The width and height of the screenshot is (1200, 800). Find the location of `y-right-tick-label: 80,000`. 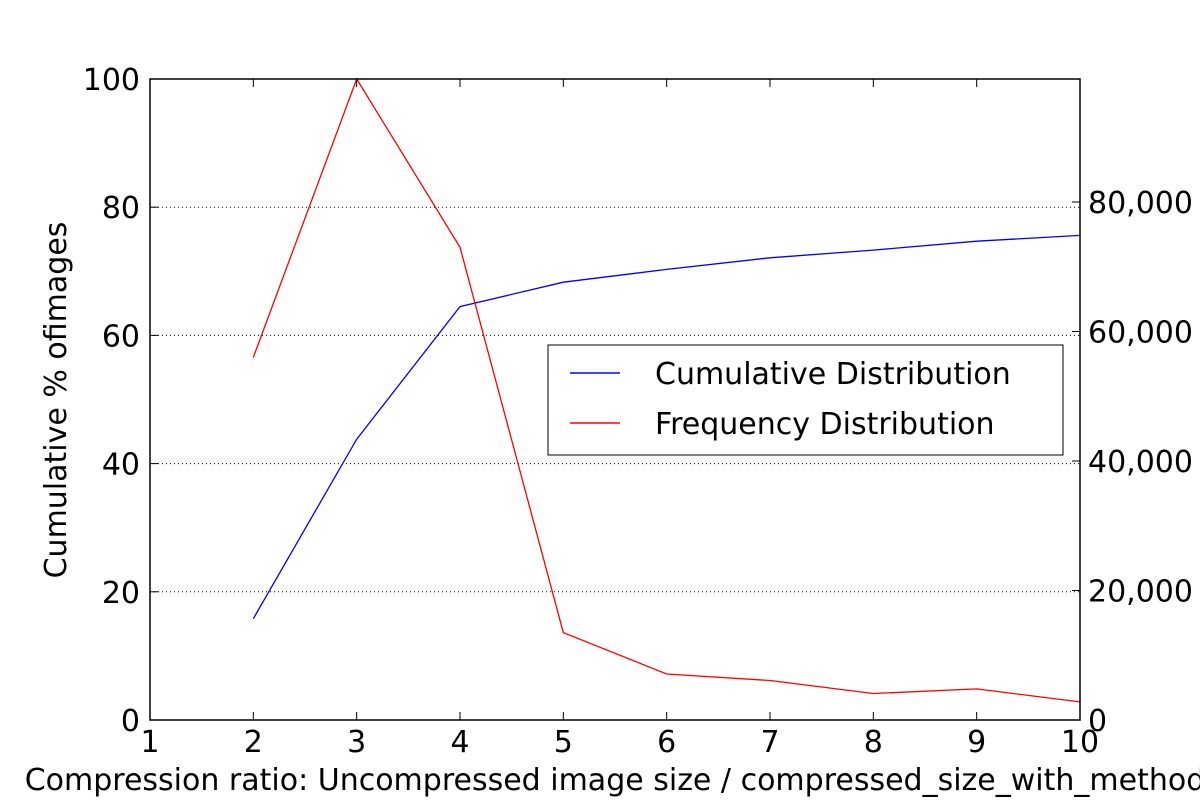

y-right-tick-label: 80,000 is located at coordinates (1140, 203).